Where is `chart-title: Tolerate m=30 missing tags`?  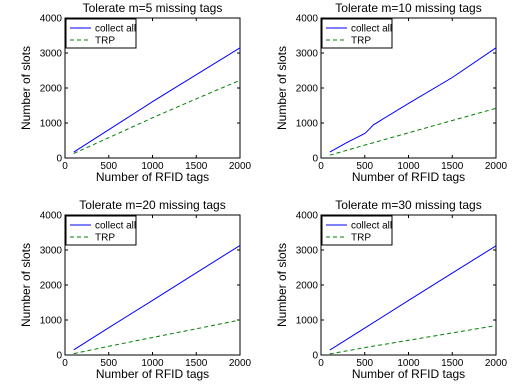
chart-title: Tolerate m=30 missing tags is located at coordinates (408, 205).